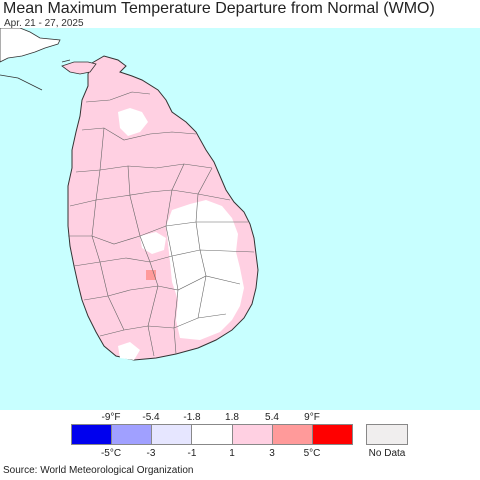 The width and height of the screenshot is (480, 480). What do you see at coordinates (312, 453) in the screenshot?
I see `legend-c-label-6: 5°C` at bounding box center [312, 453].